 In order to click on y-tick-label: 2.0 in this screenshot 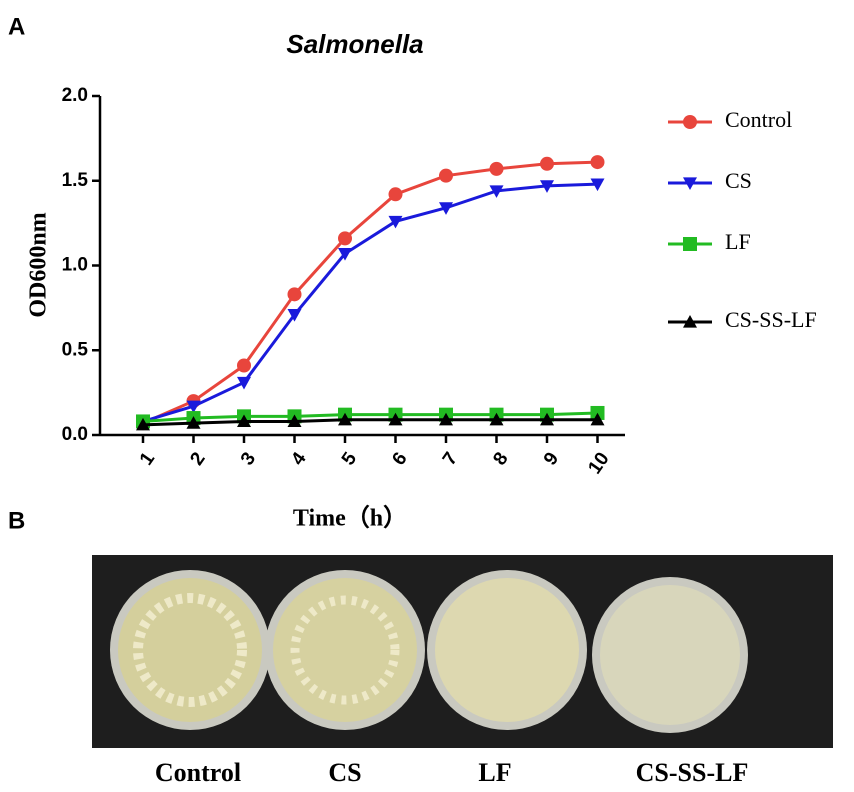, I will do `click(75, 95)`.